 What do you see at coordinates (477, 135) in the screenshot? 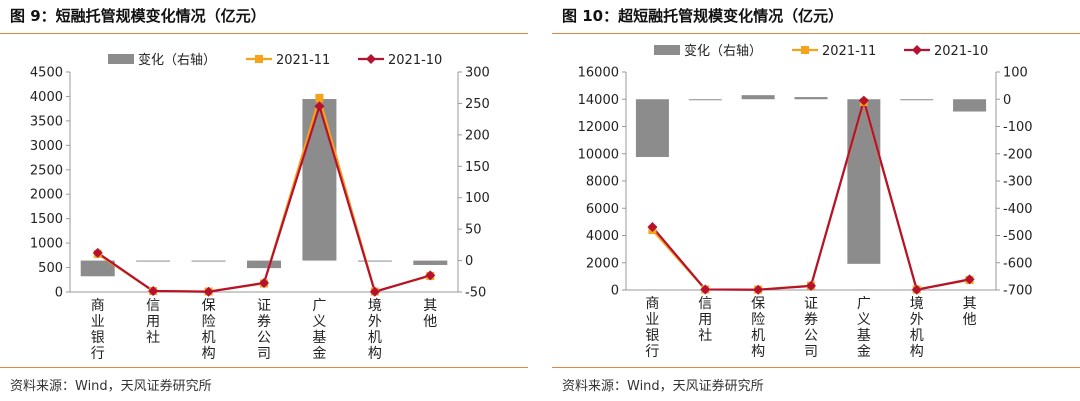
I see `right-axis-tick-label: 200` at bounding box center [477, 135].